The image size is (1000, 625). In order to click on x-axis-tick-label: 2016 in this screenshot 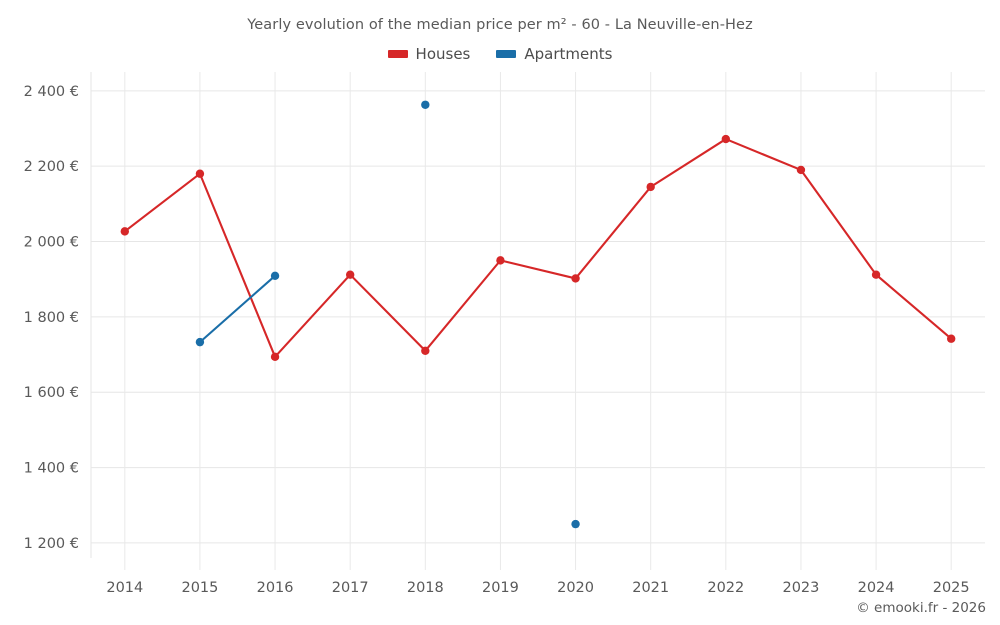, I will do `click(275, 588)`.